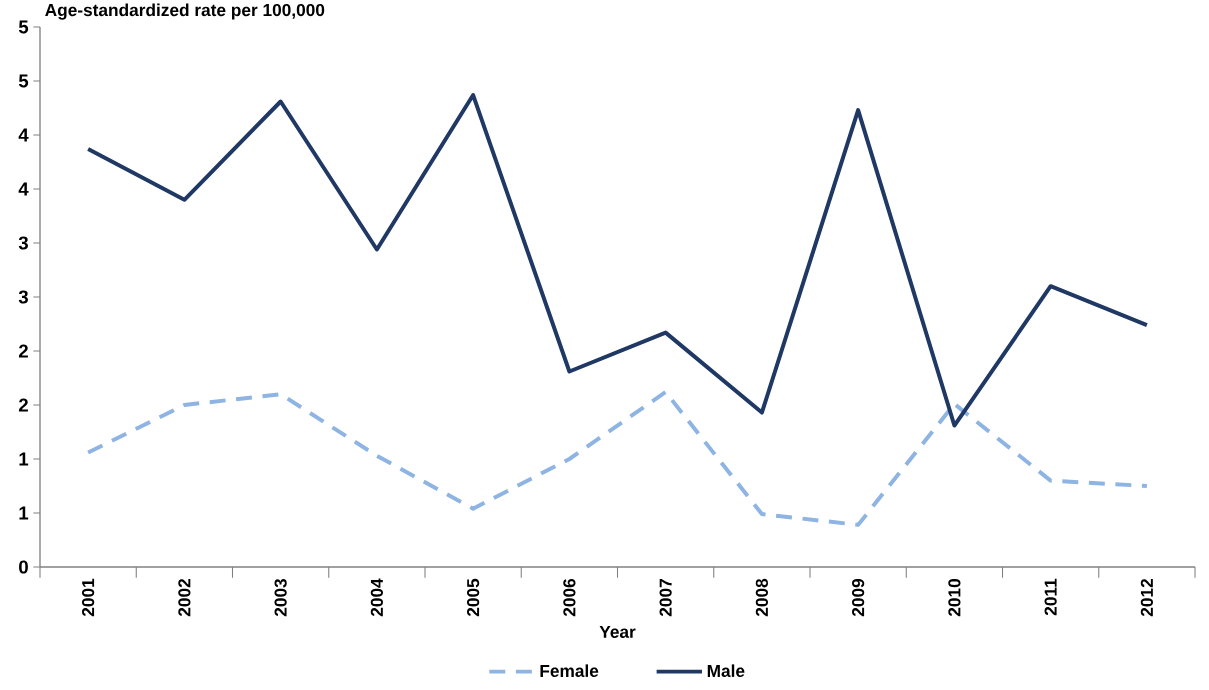  I want to click on x-tick-label: 2008, so click(761, 597).